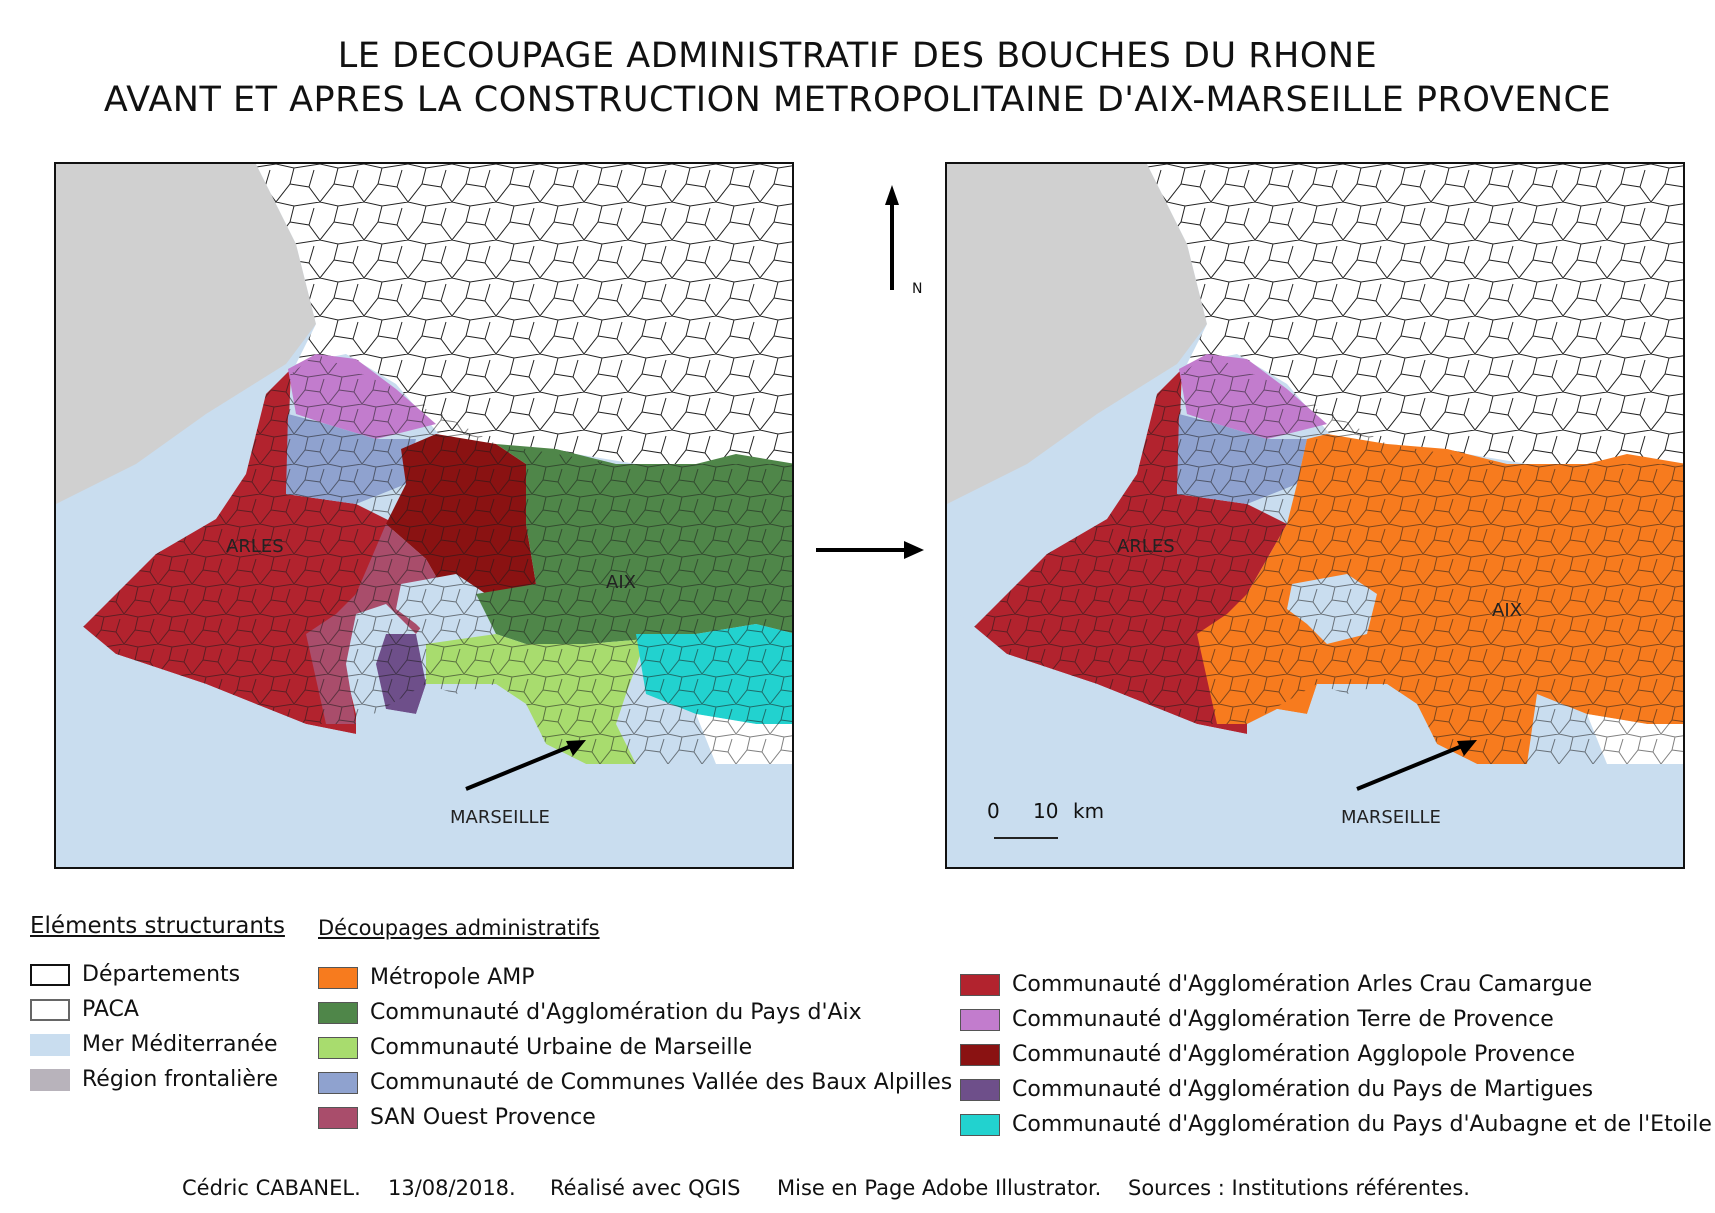  Describe the element at coordinates (645, 1188) in the screenshot. I see `footer-software: Réalisé avec QGIS` at that location.